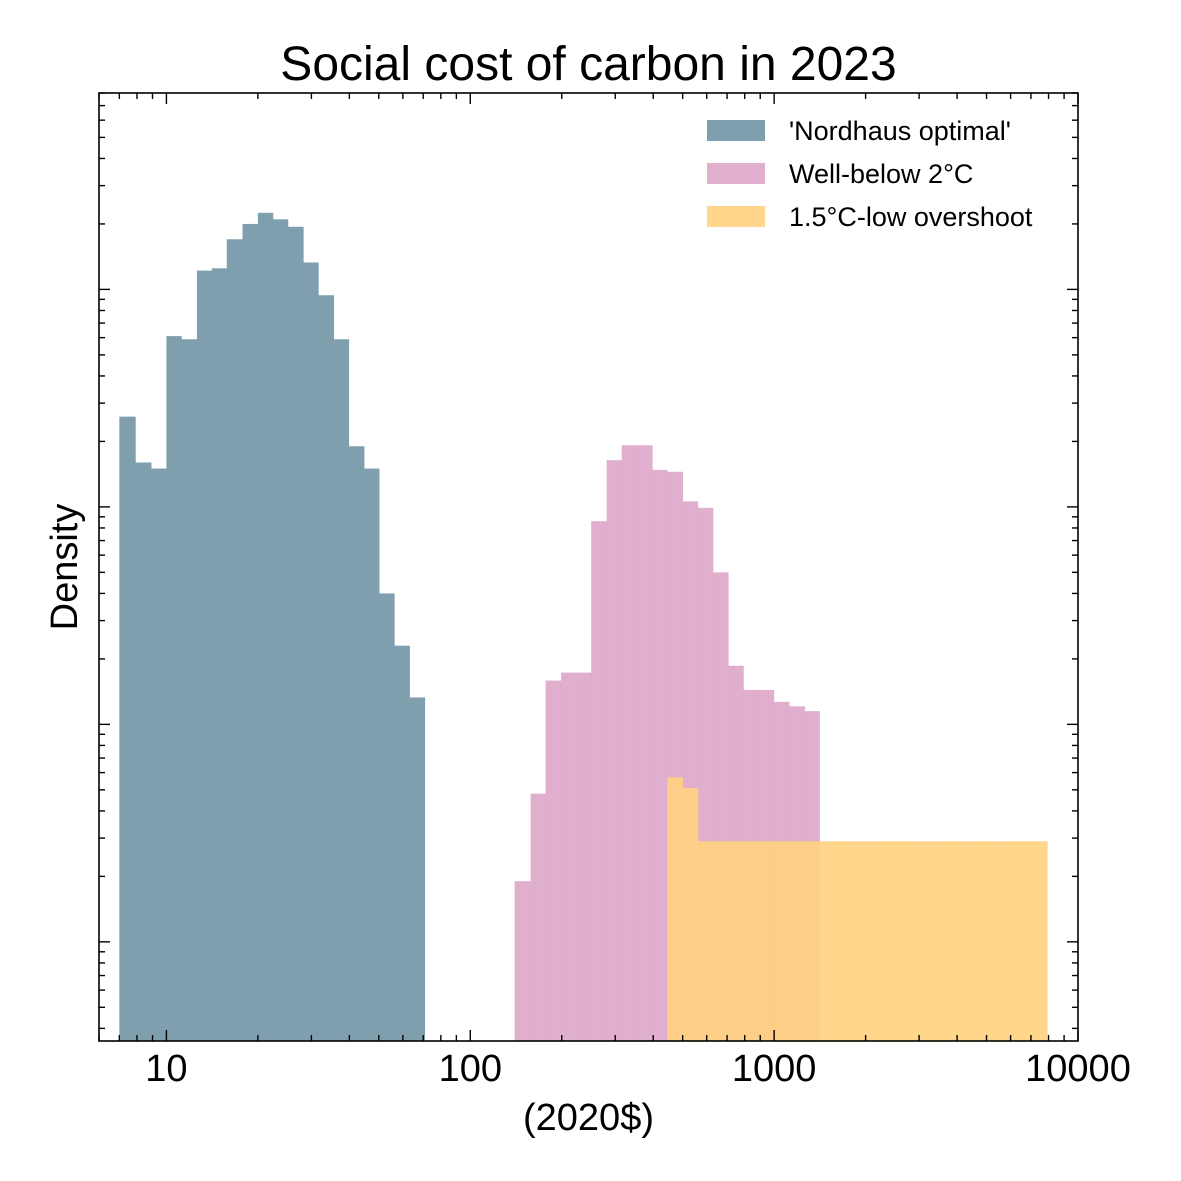  What do you see at coordinates (911, 217) in the screenshot?
I see `legend-label-3: 1.5°C-low overshoot` at bounding box center [911, 217].